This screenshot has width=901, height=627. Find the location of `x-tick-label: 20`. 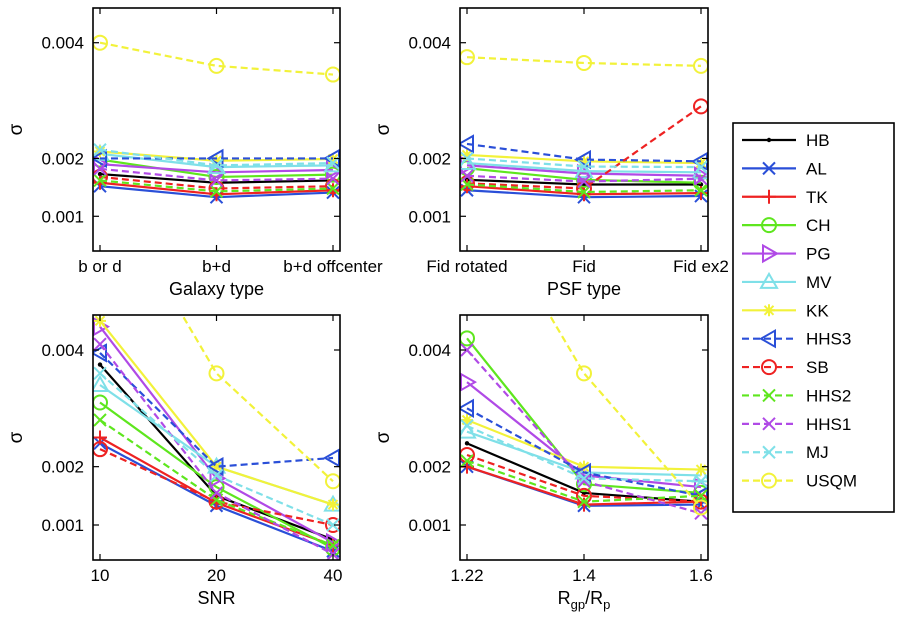

x-tick-label: 20 is located at coordinates (216, 575).